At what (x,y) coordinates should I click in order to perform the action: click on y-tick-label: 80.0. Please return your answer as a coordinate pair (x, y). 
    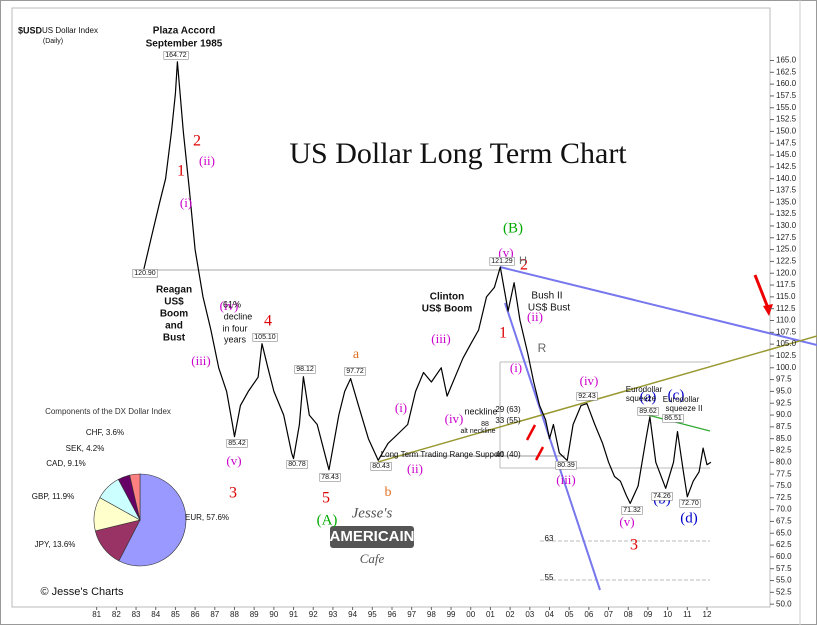
    Looking at the image, I should click on (784, 461).